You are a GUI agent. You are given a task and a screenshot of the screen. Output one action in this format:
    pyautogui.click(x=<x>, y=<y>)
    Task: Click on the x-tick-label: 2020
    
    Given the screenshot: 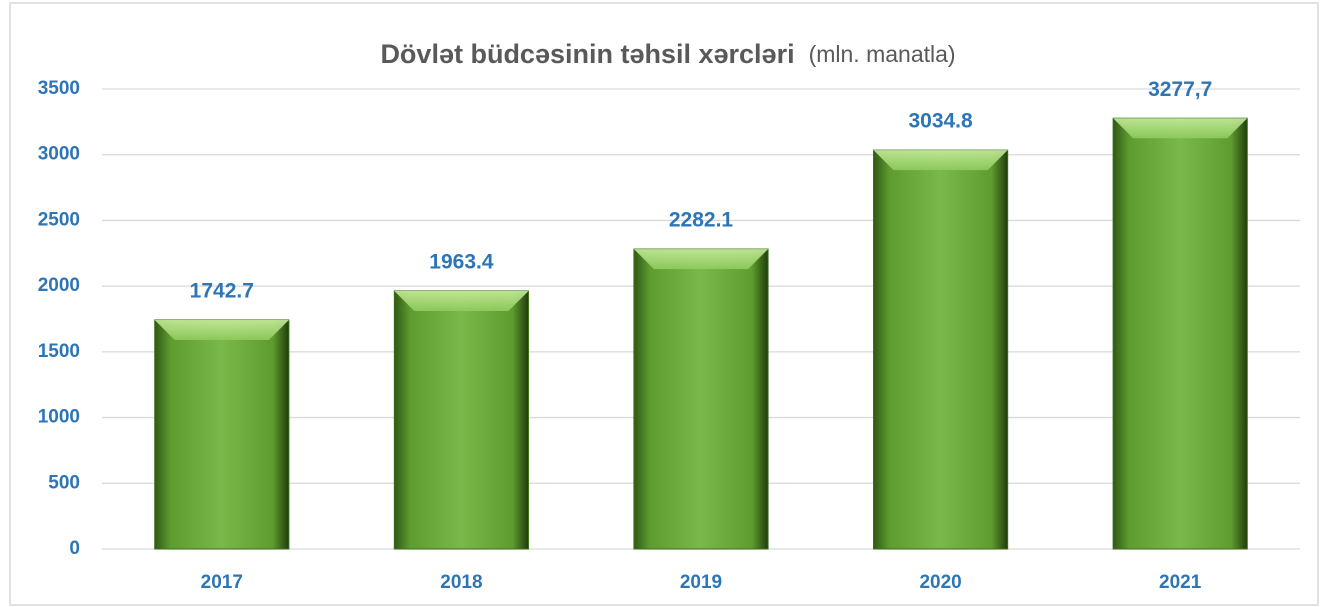 What is the action you would take?
    pyautogui.click(x=940, y=582)
    